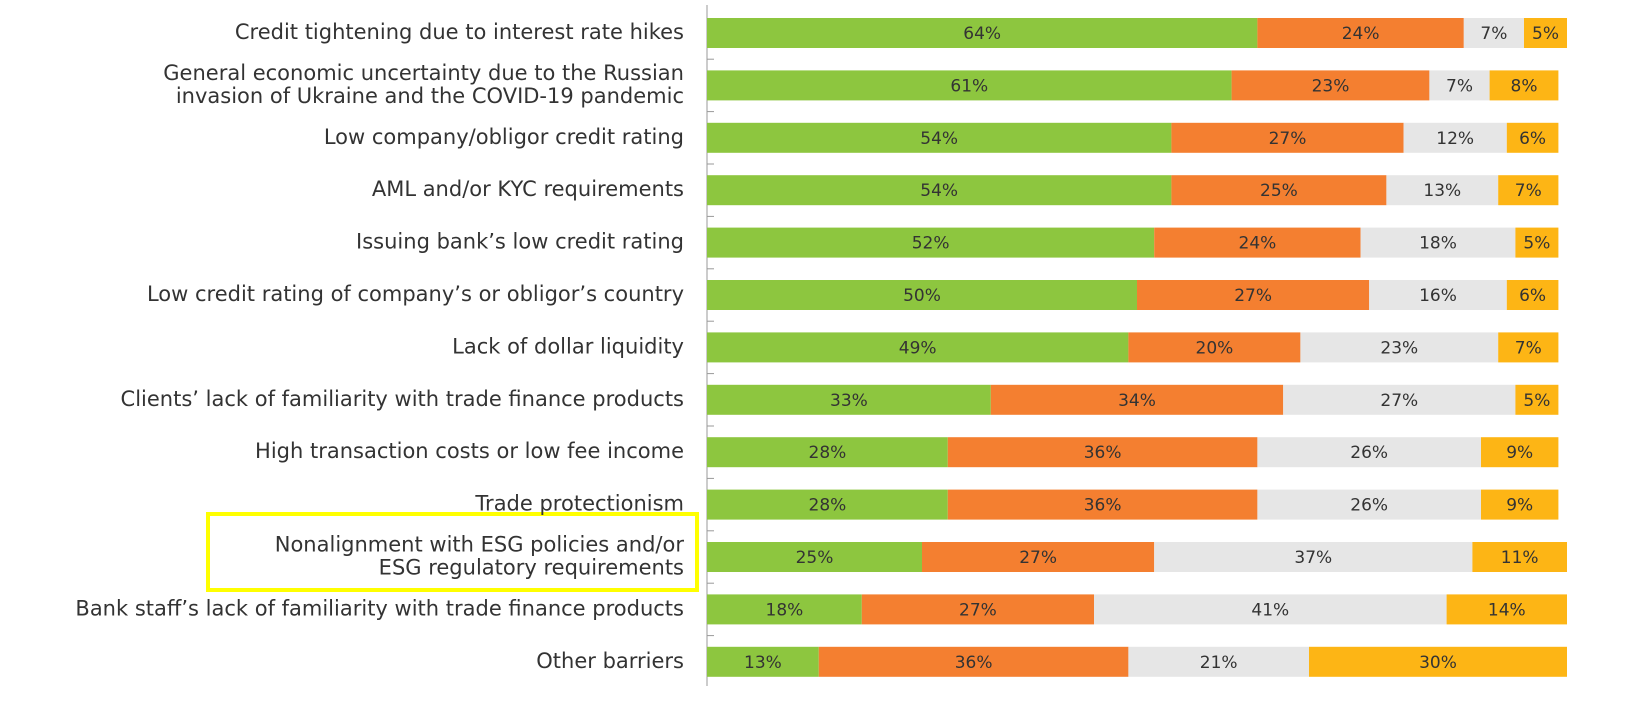 The width and height of the screenshot is (1631, 715). I want to click on data-label: 16%, so click(1438, 296).